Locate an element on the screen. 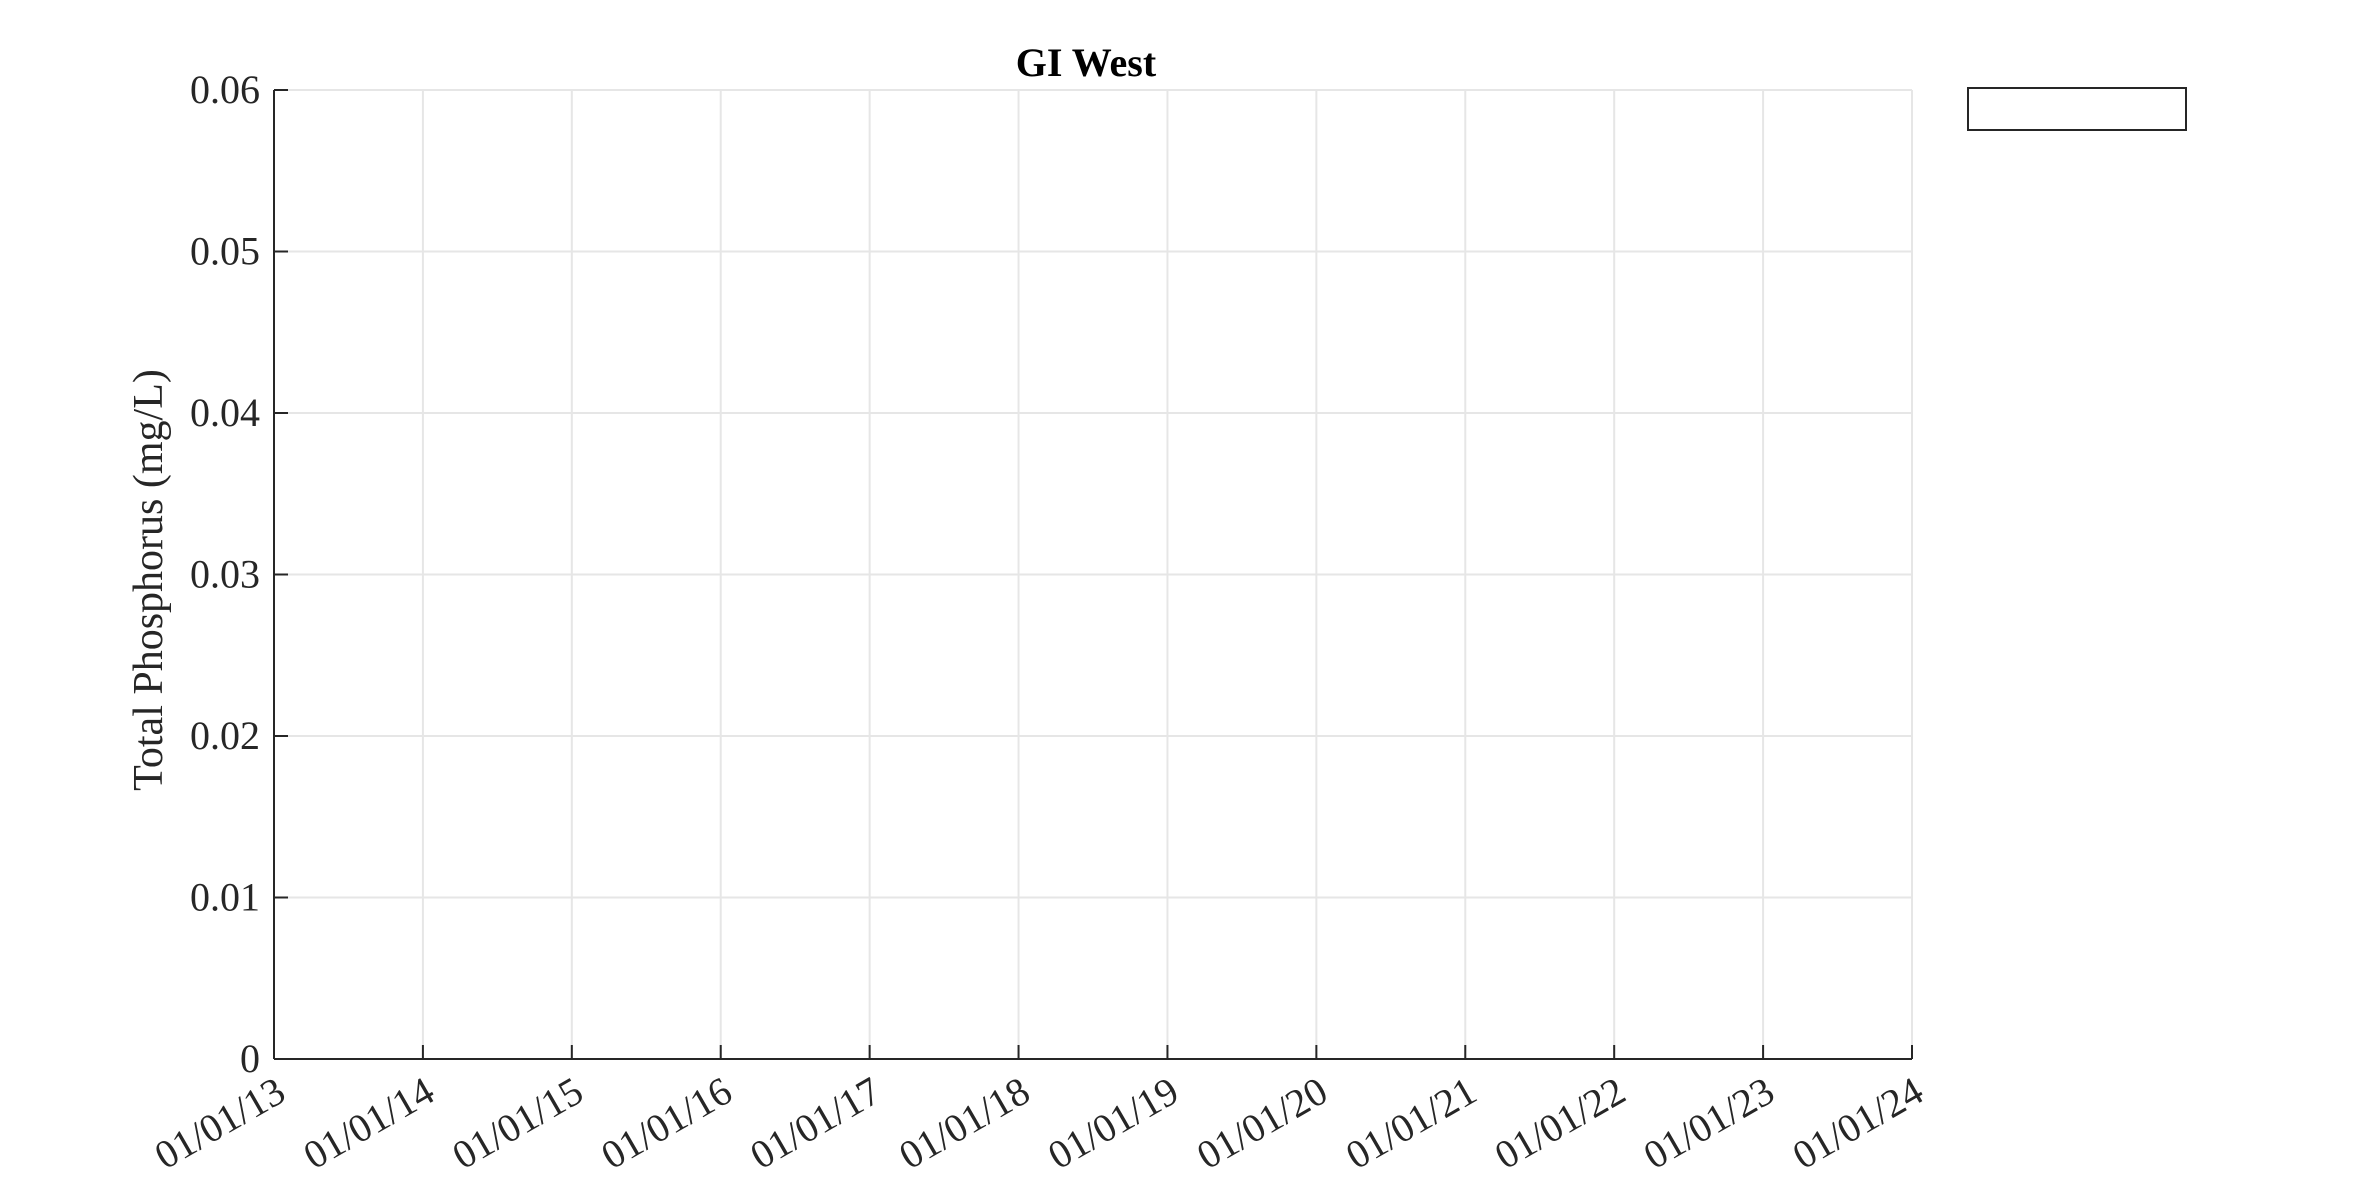  legend-box is located at coordinates (2077, 109).